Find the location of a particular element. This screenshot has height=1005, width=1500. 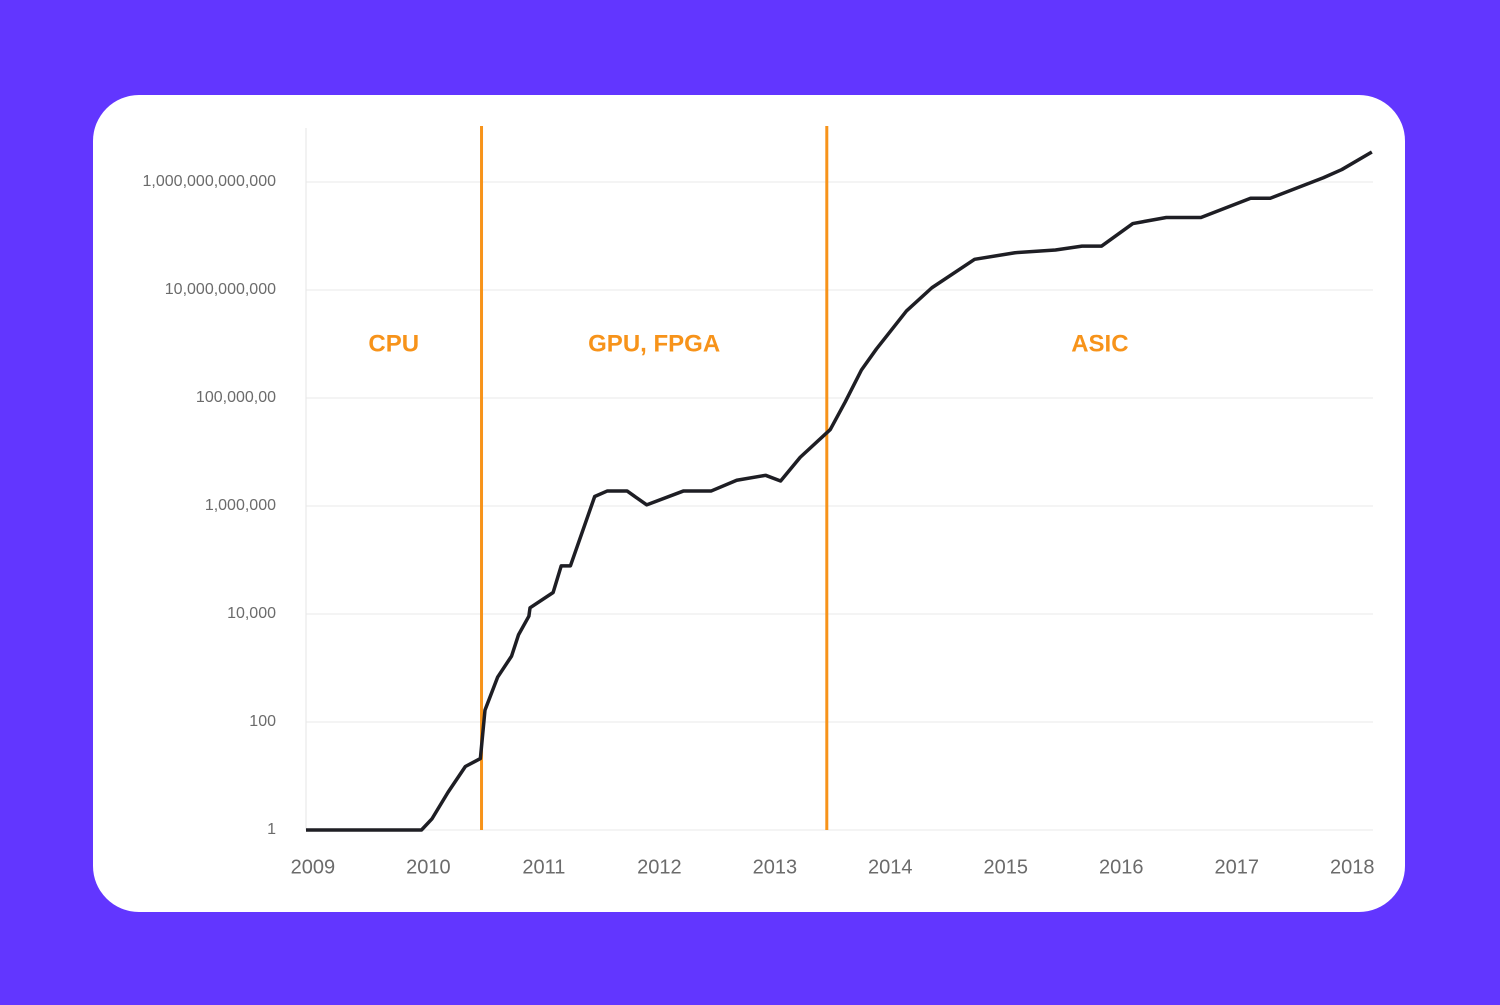

x-tick-label: 2013 is located at coordinates (775, 867).